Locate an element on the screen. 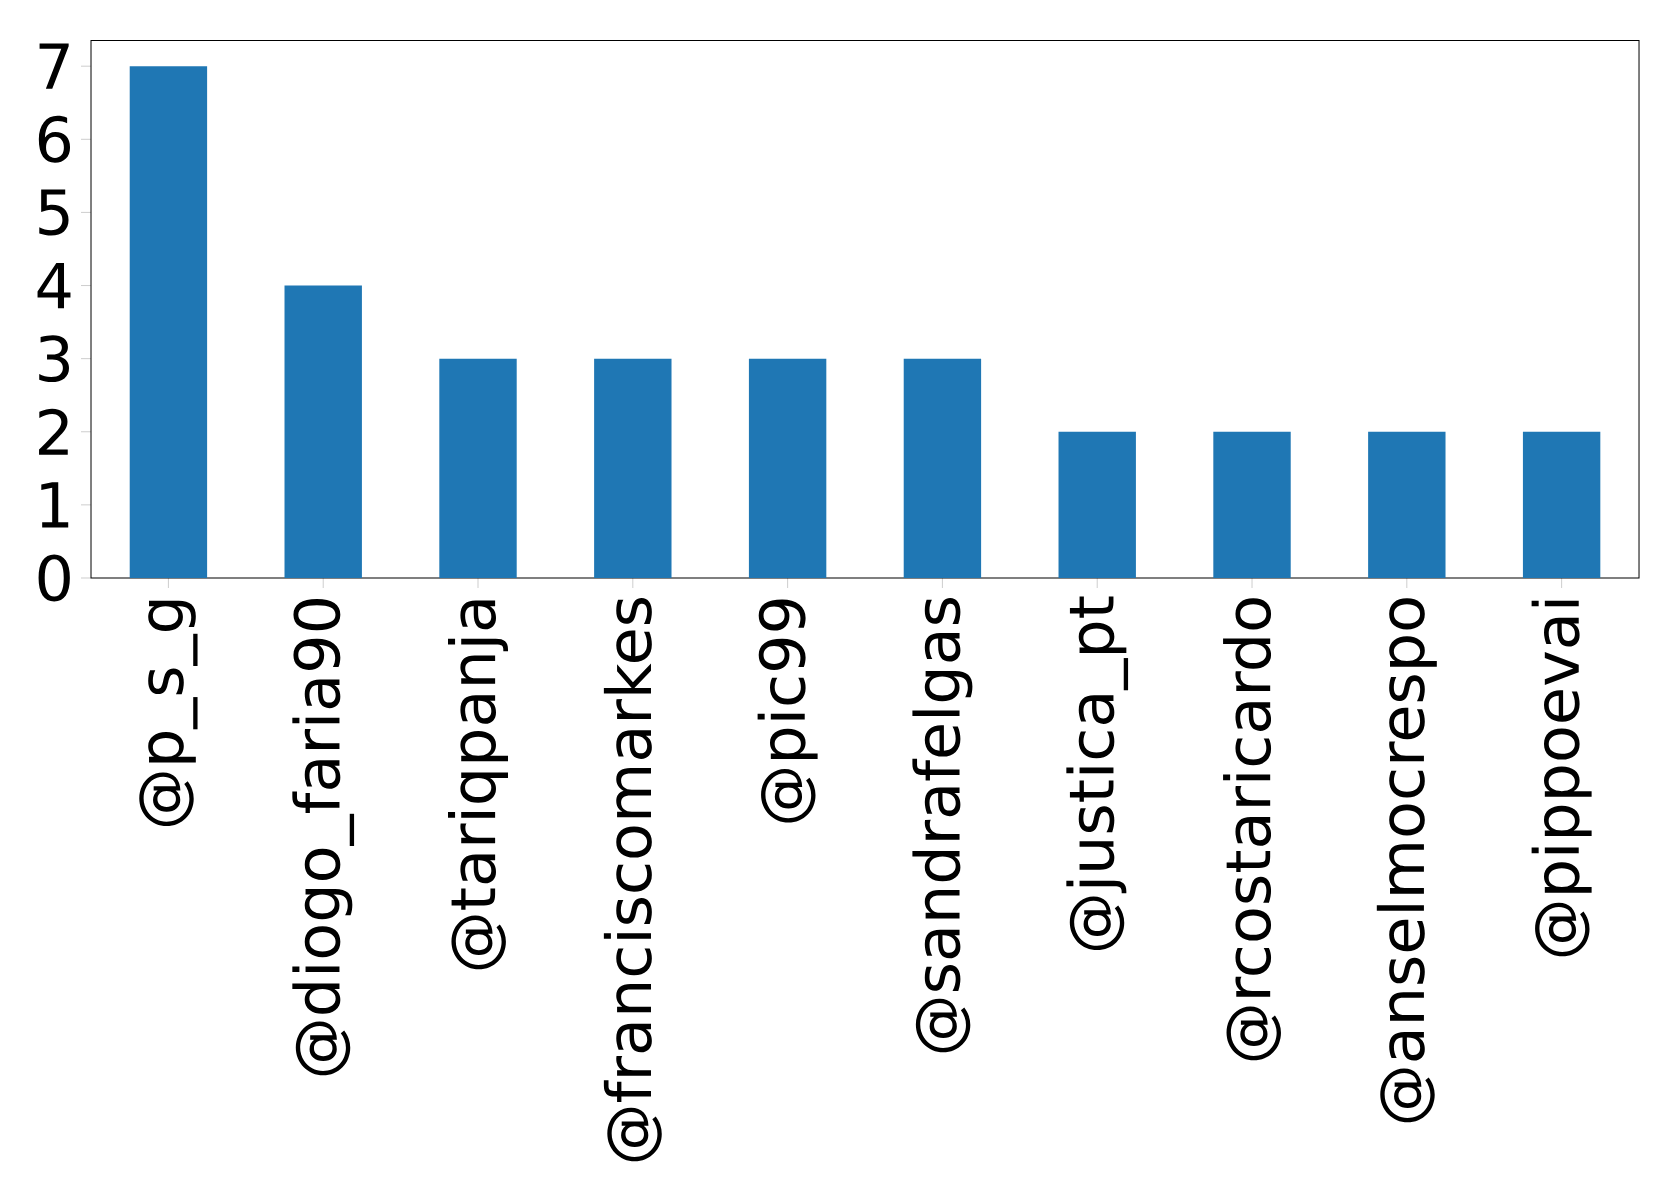  y-tick-label: 5 is located at coordinates (54, 212).